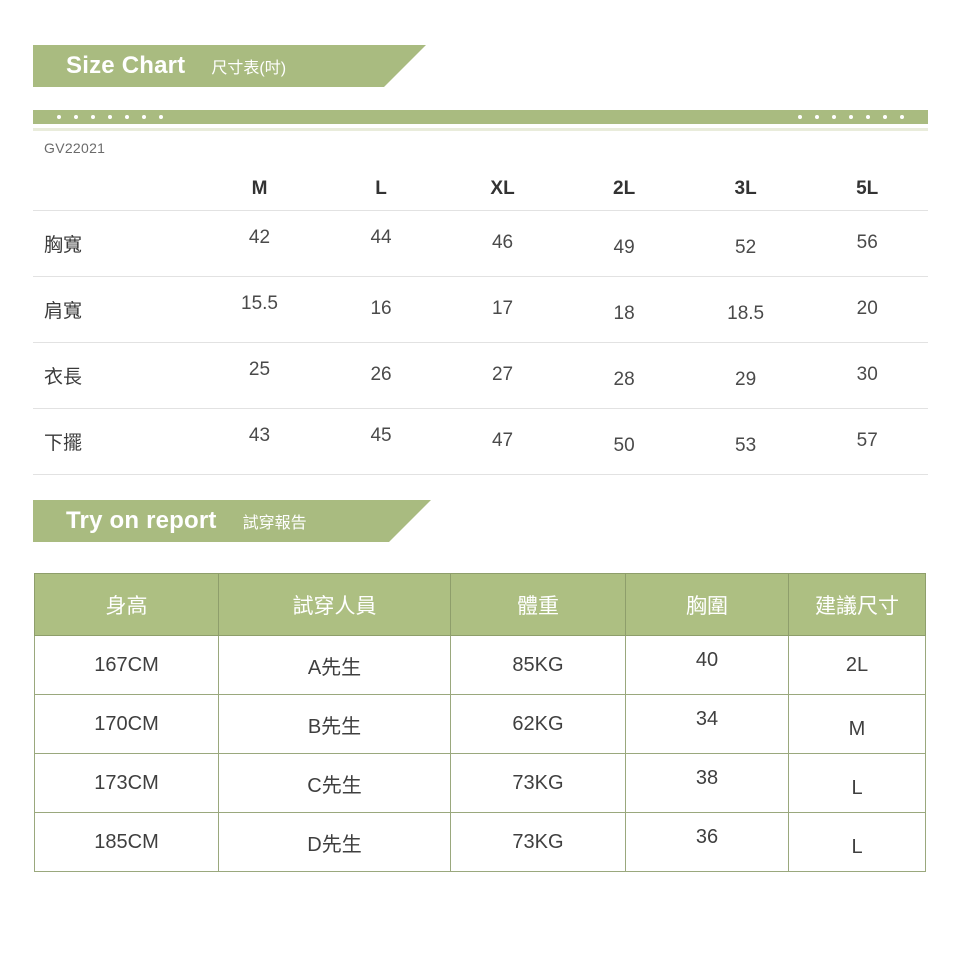 This screenshot has height=960, width=960. Describe the element at coordinates (857, 665) in the screenshot. I see `try-on-cell-advice: 2L` at that location.